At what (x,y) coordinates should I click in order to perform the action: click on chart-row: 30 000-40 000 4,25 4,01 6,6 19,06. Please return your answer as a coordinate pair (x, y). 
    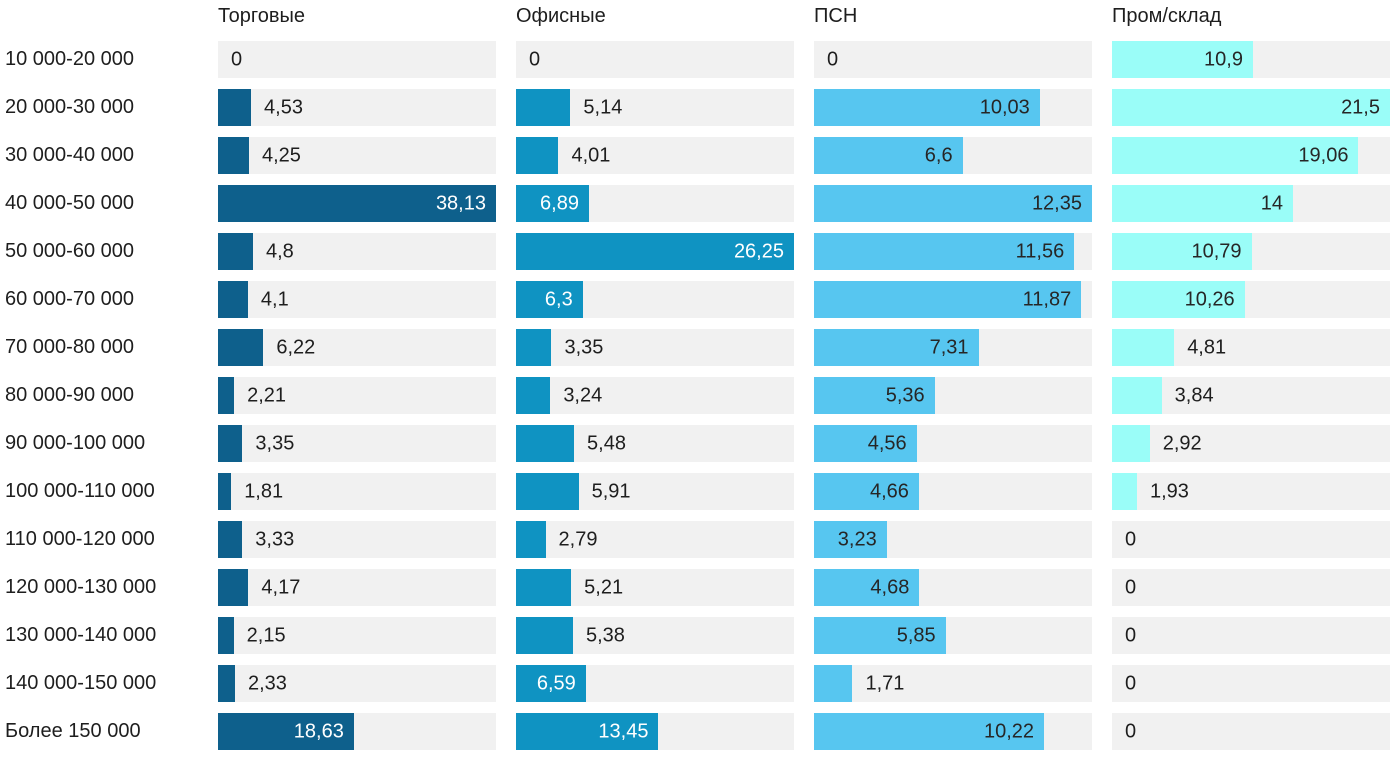
    Looking at the image, I should click on (697, 155).